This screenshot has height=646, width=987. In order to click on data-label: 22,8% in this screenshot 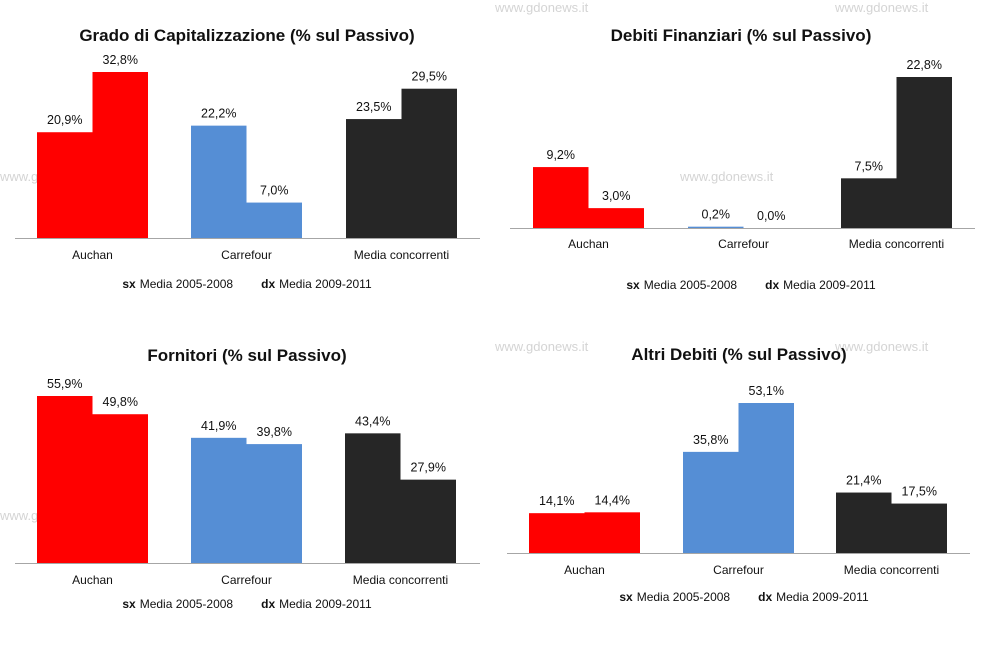, I will do `click(924, 65)`.